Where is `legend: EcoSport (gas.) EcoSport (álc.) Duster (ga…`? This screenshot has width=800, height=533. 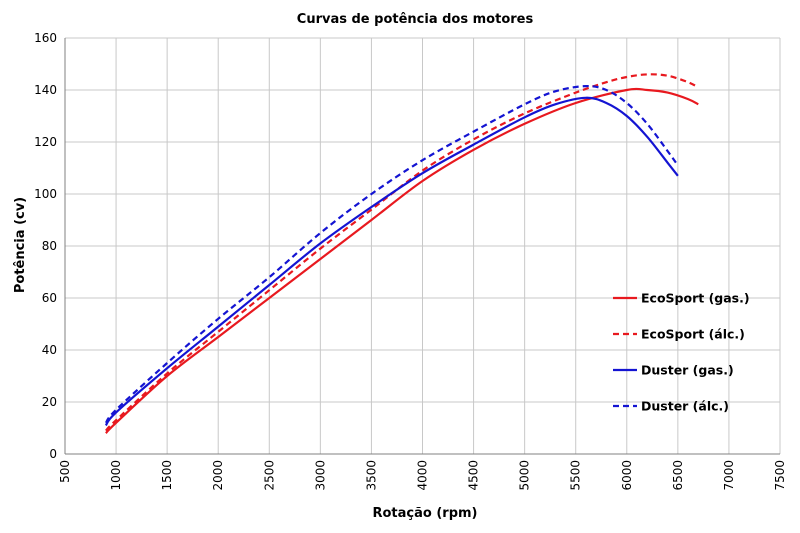 legend: EcoSport (gas.) EcoSport (álc.) Duster (ga… is located at coordinates (681, 352).